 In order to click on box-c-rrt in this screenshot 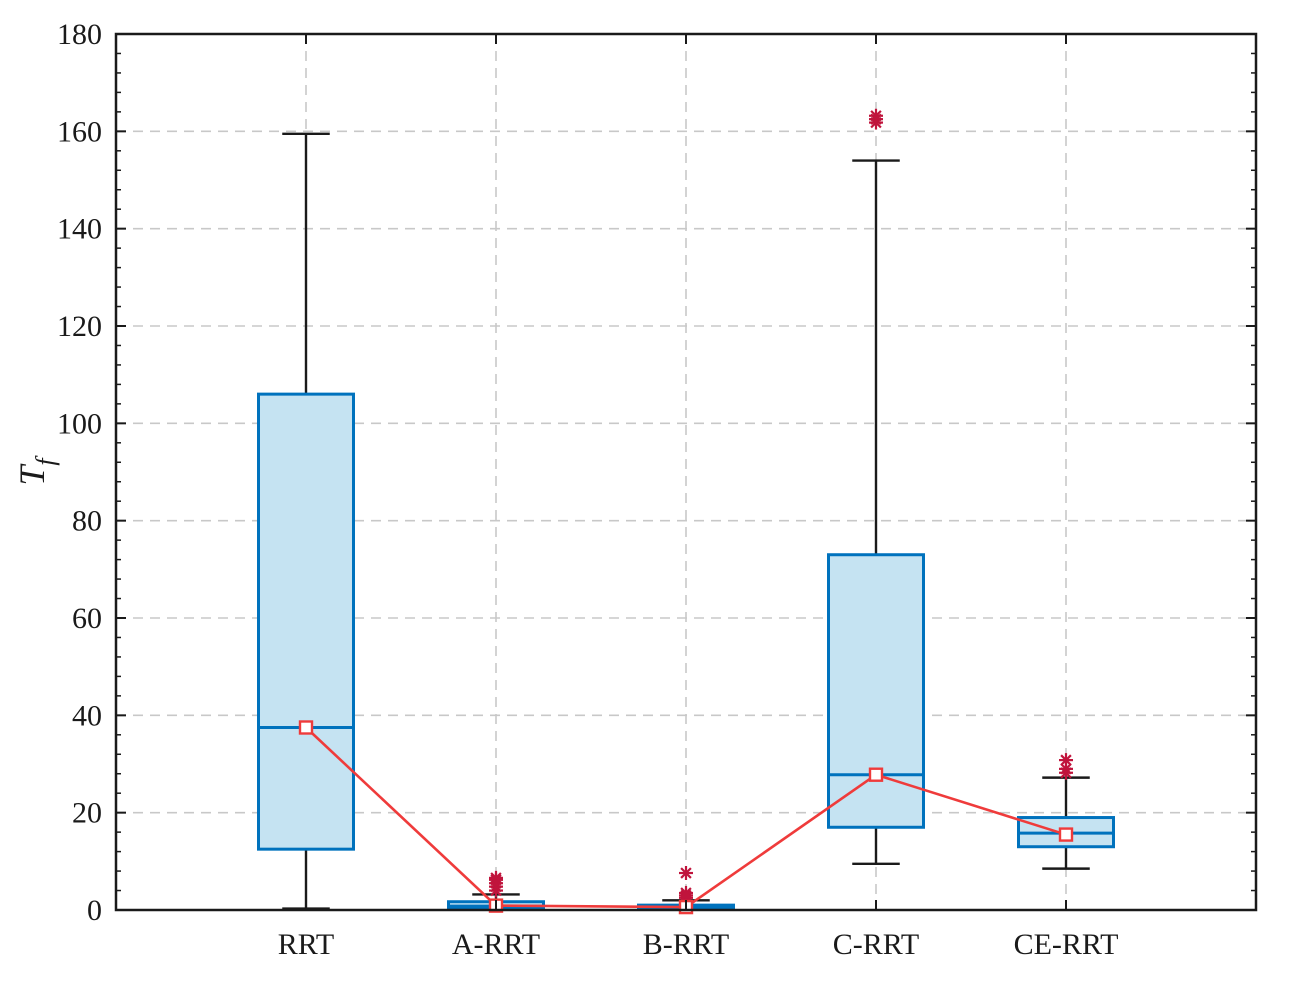, I will do `click(876, 486)`.